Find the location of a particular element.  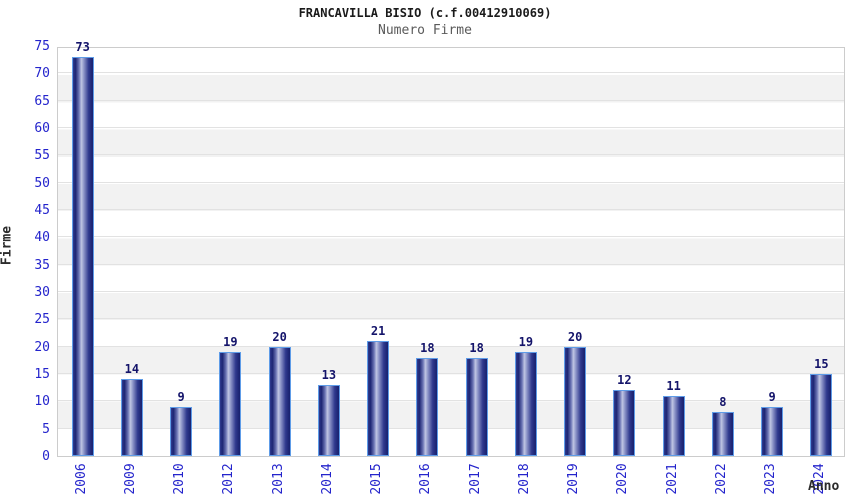

bar-2020 is located at coordinates (624, 423).